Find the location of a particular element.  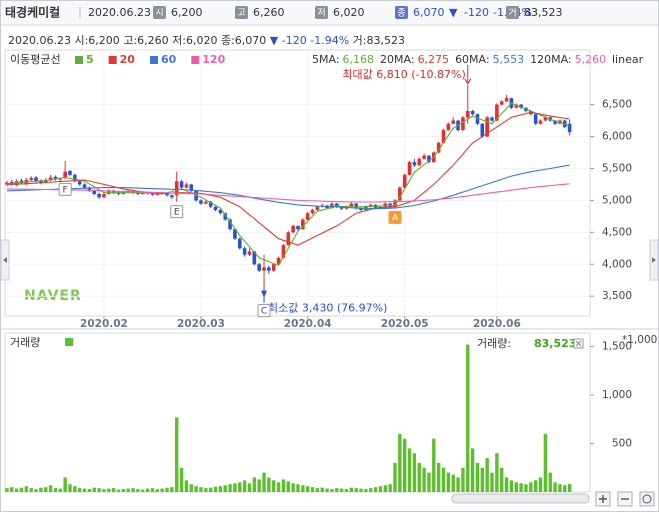

info-volume: 거:83,523 is located at coordinates (379, 40).